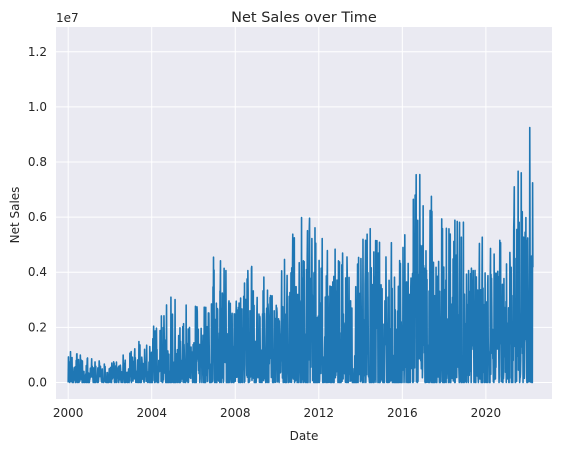 The height and width of the screenshot is (453, 564). What do you see at coordinates (151, 413) in the screenshot?
I see `x-tick-label: 2004` at bounding box center [151, 413].